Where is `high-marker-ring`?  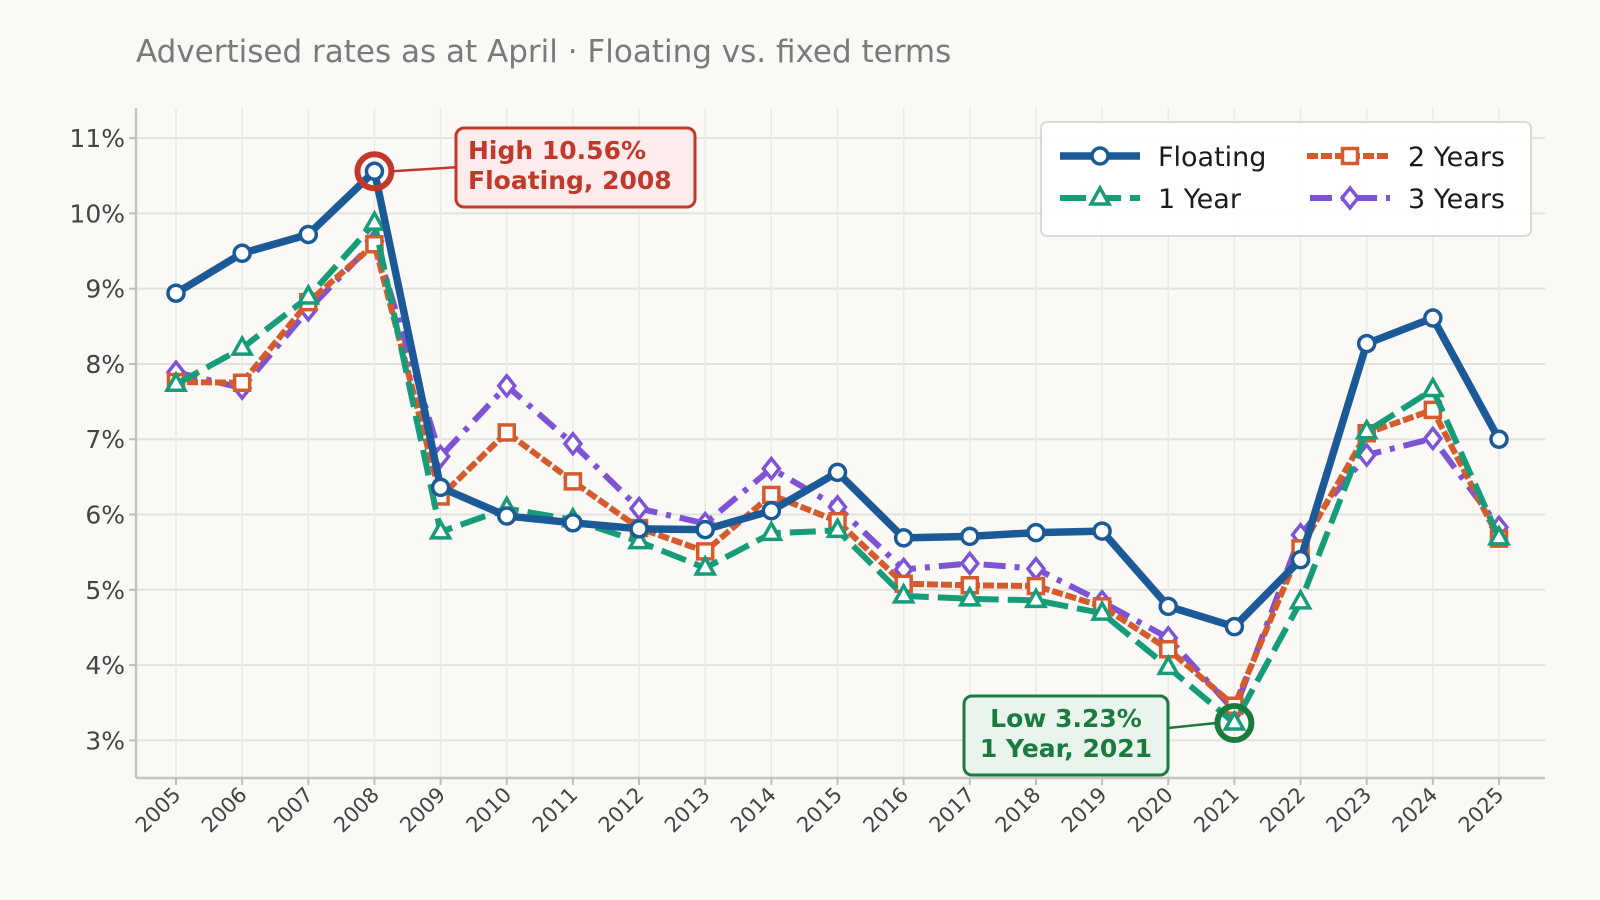
high-marker-ring is located at coordinates (374, 171).